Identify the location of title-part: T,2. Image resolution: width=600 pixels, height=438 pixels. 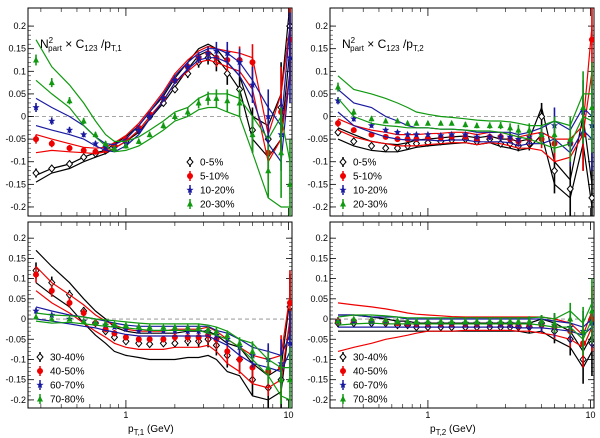
(418, 48).